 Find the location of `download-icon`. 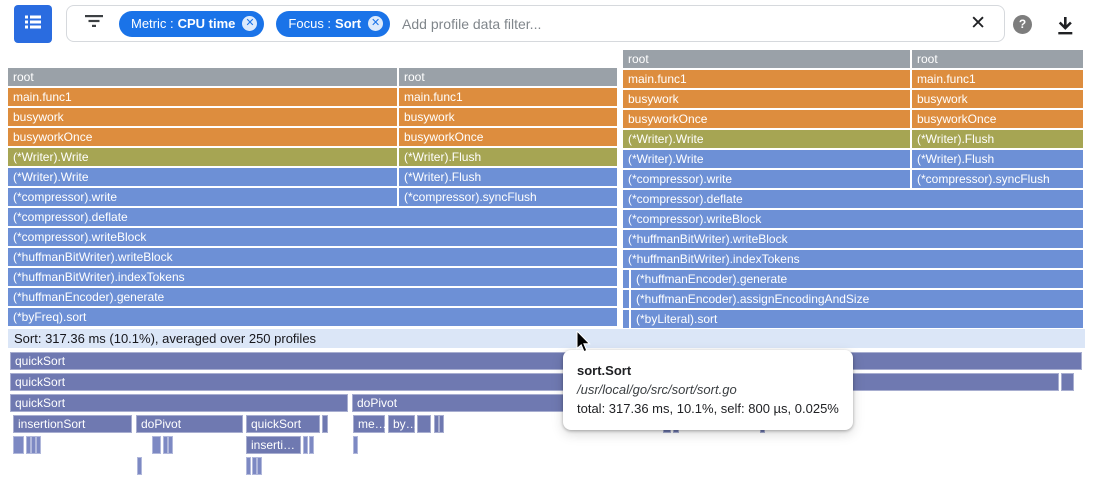

download-icon is located at coordinates (1065, 25).